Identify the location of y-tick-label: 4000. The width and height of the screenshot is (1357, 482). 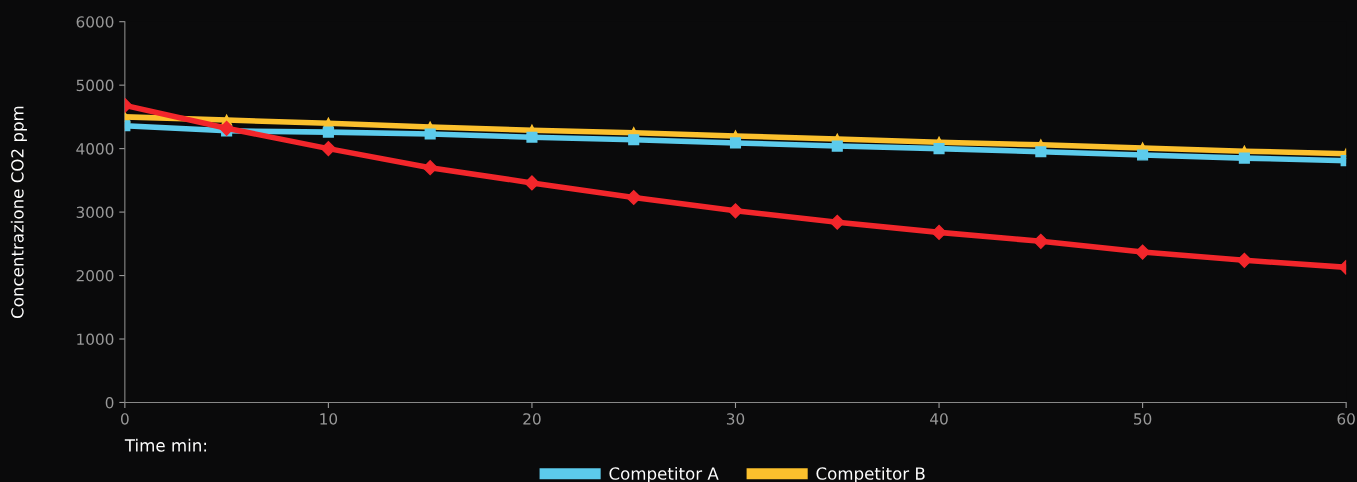
(95, 149).